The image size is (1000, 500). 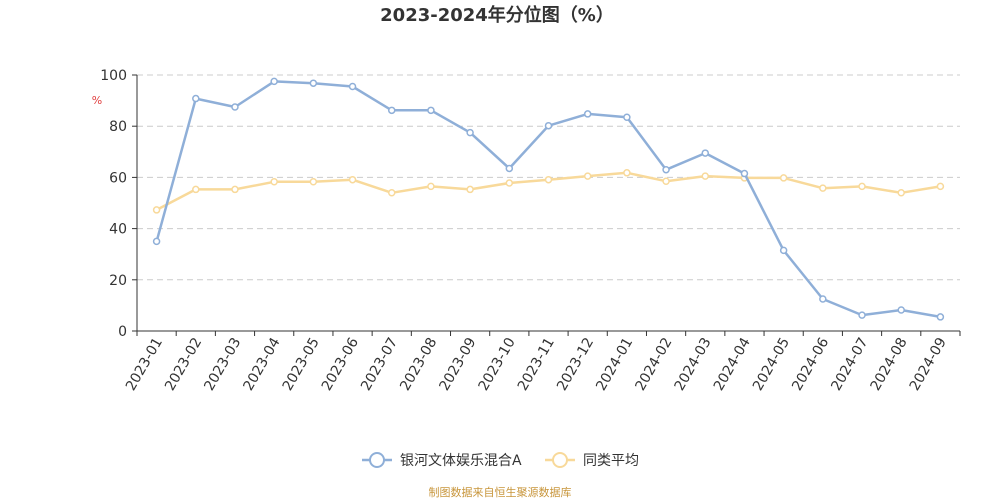 I want to click on y-tick-label: 20, so click(x=118, y=281).